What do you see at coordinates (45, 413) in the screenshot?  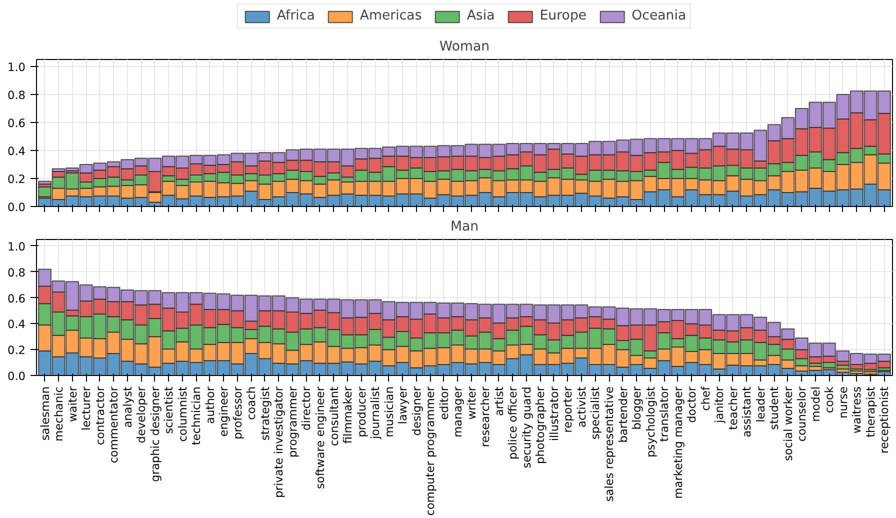 I see `x-tick-label: salesman` at bounding box center [45, 413].